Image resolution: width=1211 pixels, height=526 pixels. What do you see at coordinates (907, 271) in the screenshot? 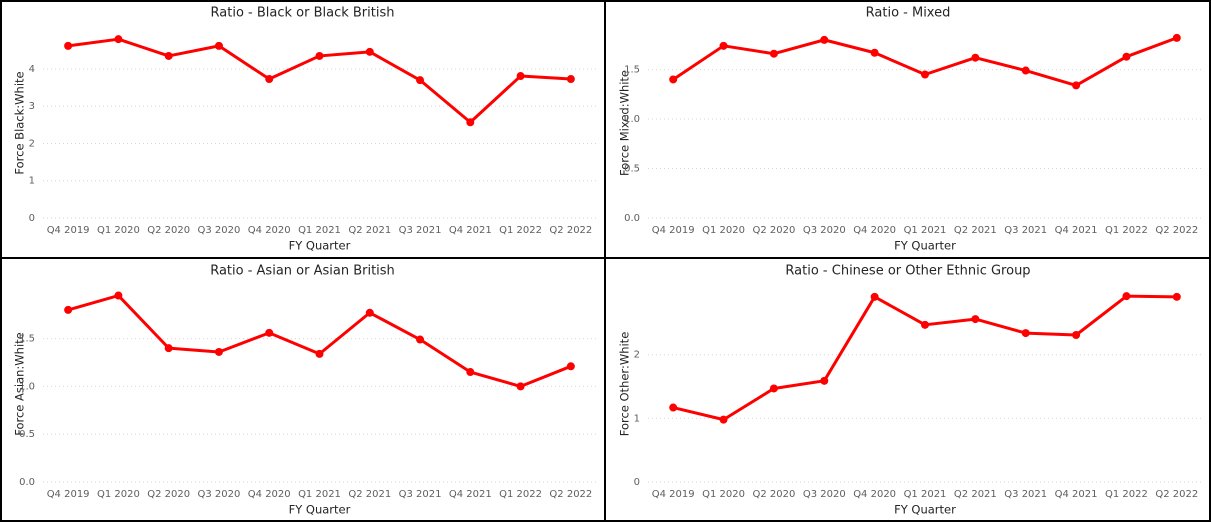
I see `chart-title: Ratio - Chinese or Other Ethnic Group` at bounding box center [907, 271].